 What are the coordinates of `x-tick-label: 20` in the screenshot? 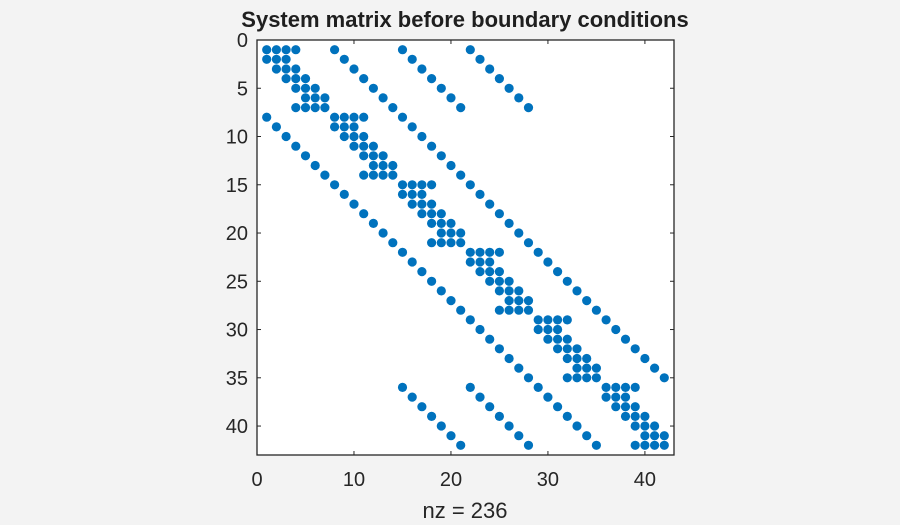 It's located at (451, 480).